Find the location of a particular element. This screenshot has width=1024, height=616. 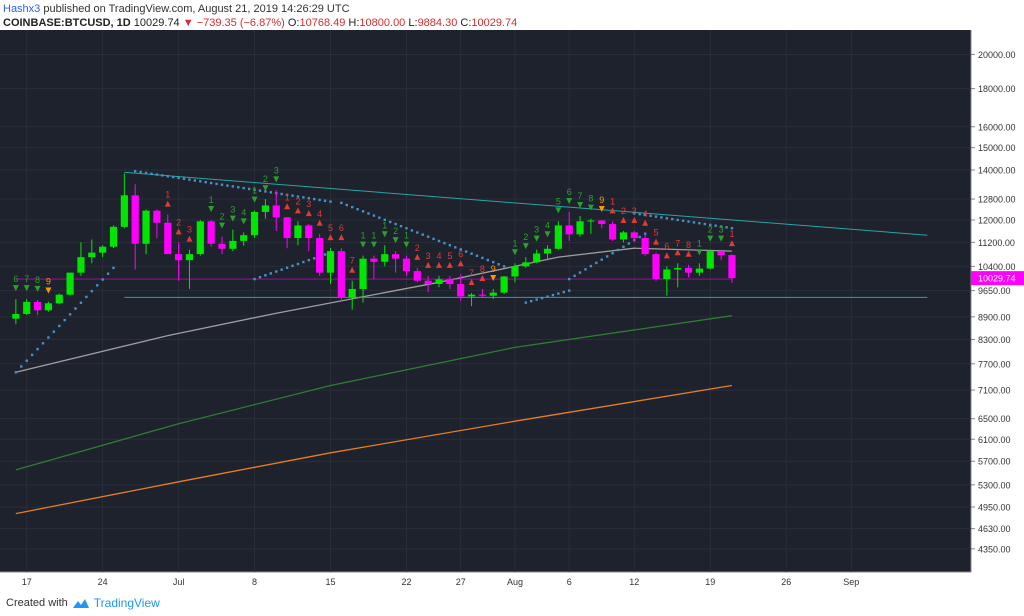

y-tick-label: 20000.00 is located at coordinates (997, 55).